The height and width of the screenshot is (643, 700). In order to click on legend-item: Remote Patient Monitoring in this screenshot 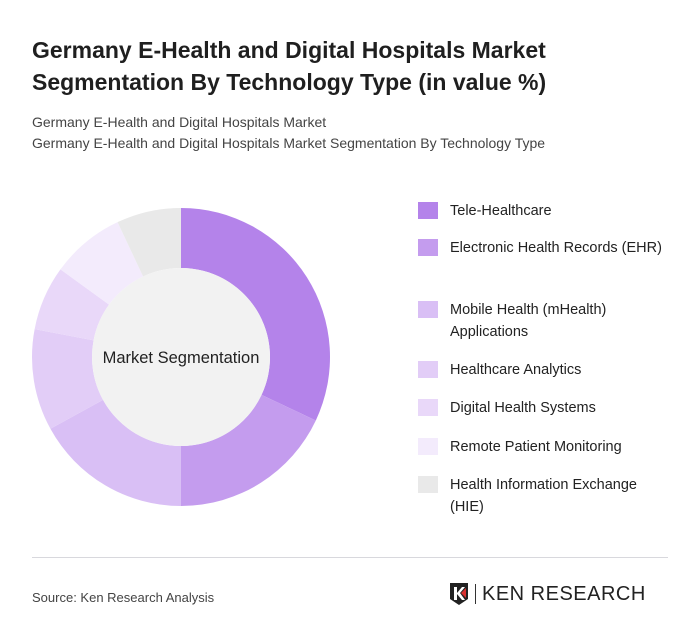, I will do `click(544, 447)`.